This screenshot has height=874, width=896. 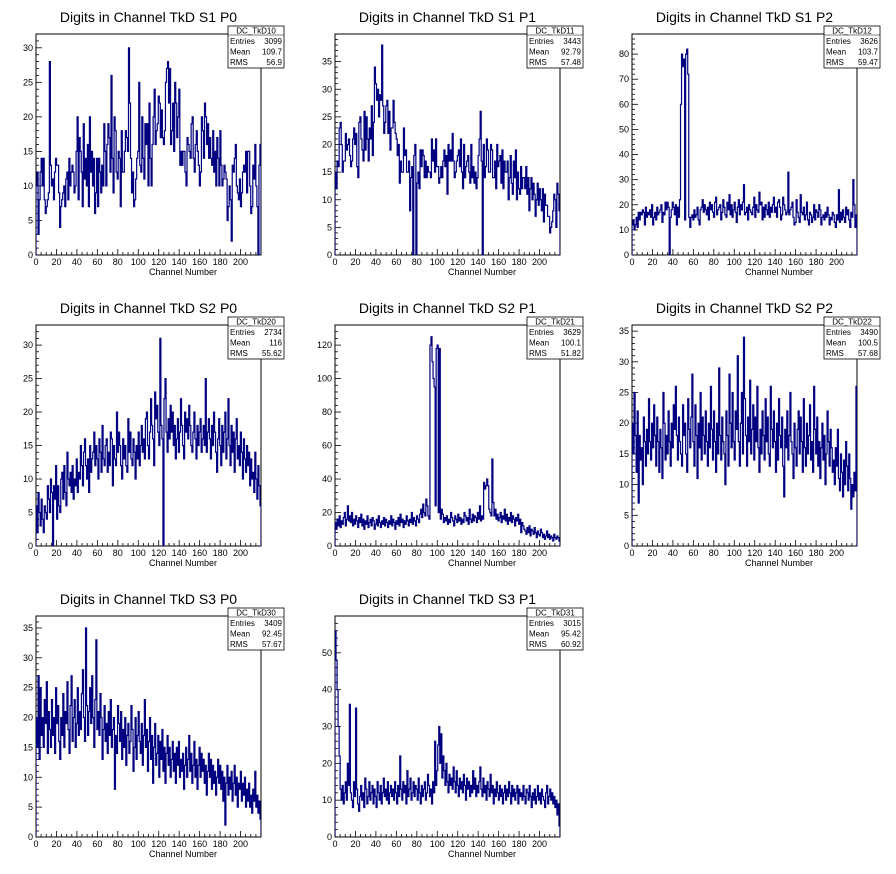 I want to click on stats-box-name: DC_TkD11, so click(x=556, y=31).